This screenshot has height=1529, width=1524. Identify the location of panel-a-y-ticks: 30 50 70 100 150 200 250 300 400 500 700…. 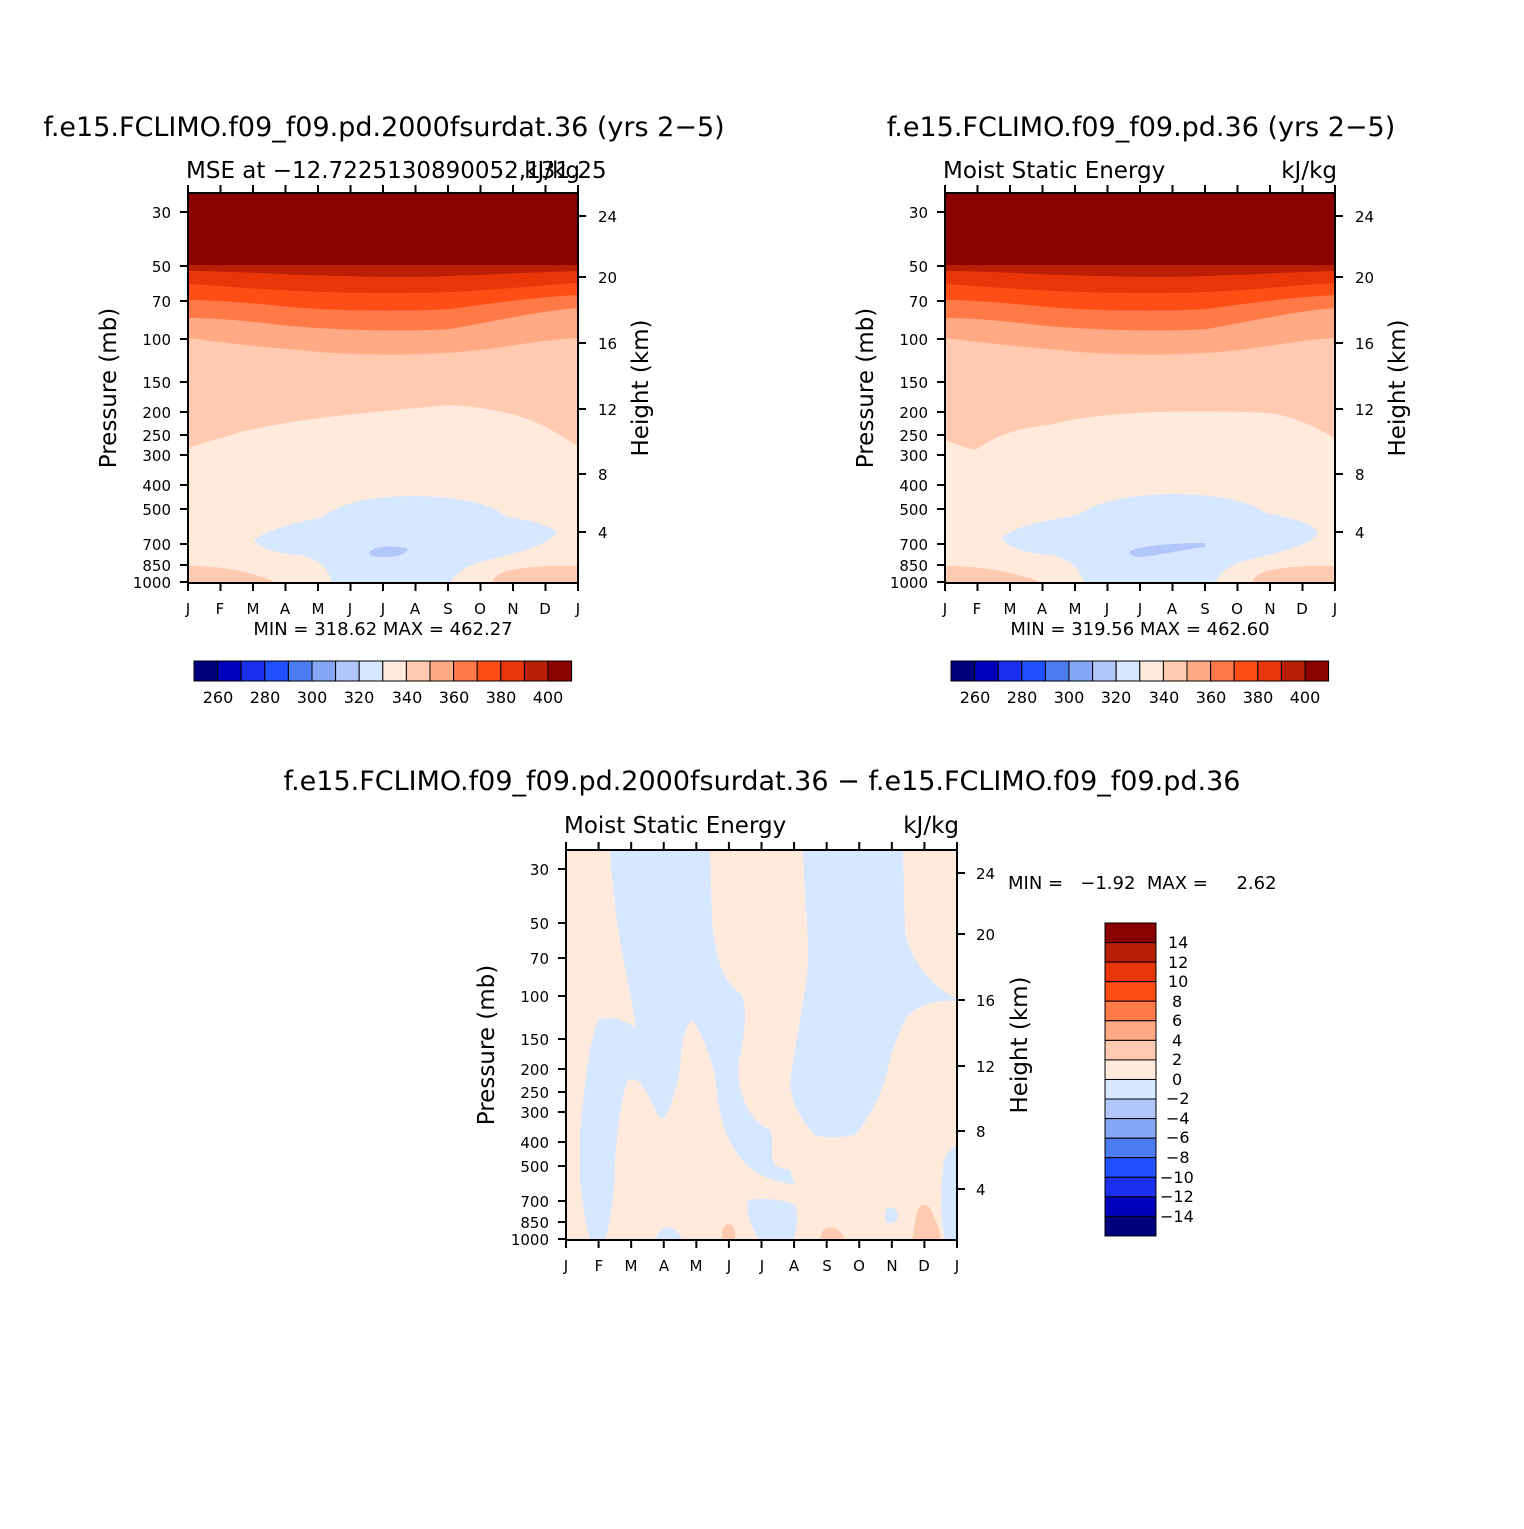
(152, 398).